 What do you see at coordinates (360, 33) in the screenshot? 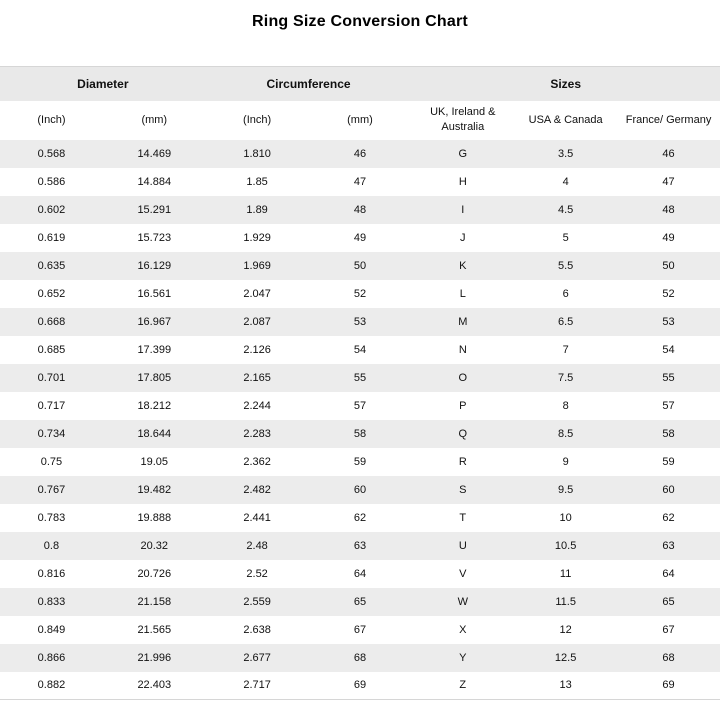
I see `title-bar: Ring Size Conversion Chart` at bounding box center [360, 33].